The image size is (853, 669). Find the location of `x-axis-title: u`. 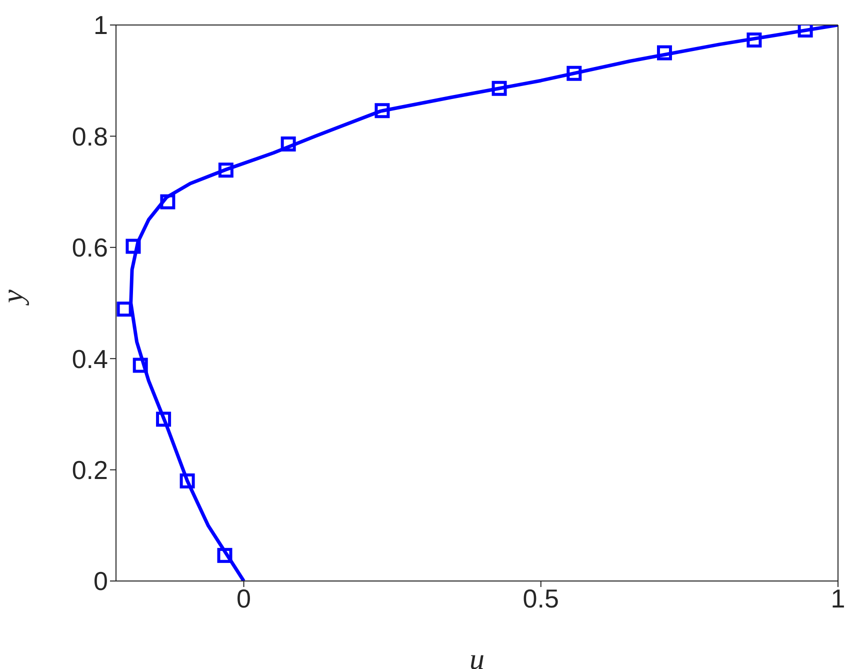

x-axis-title: u is located at coordinates (477, 656).